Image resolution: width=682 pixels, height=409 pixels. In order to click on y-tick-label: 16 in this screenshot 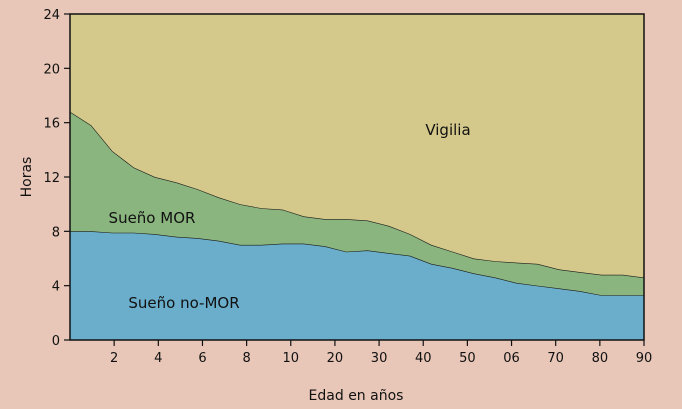, I will do `click(51, 124)`.